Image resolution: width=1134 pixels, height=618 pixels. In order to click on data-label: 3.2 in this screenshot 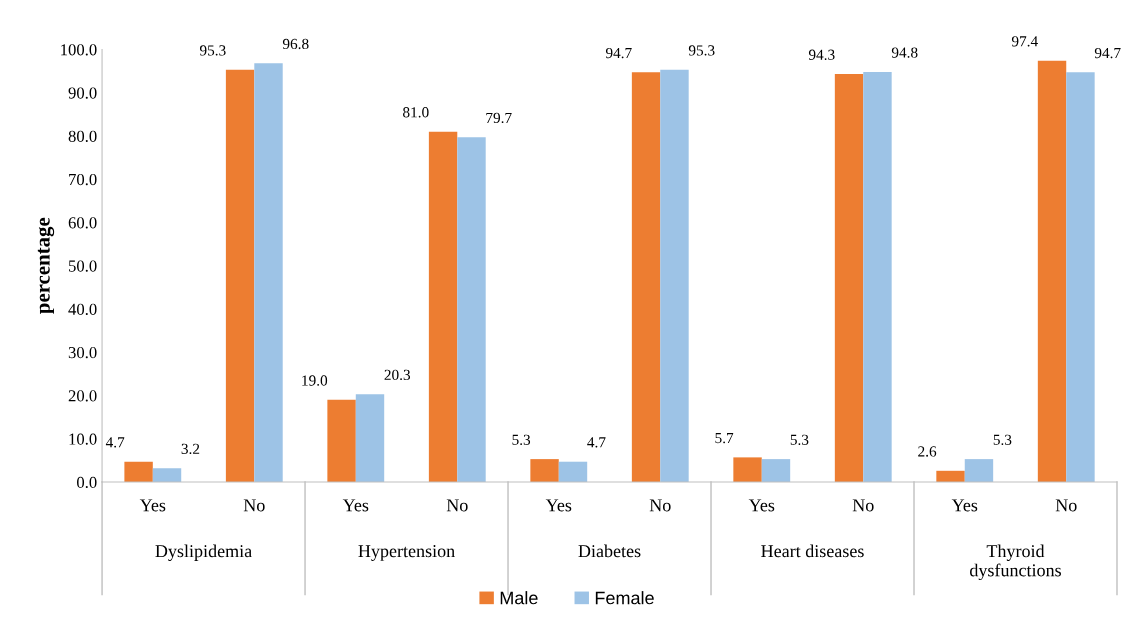, I will do `click(190, 449)`.